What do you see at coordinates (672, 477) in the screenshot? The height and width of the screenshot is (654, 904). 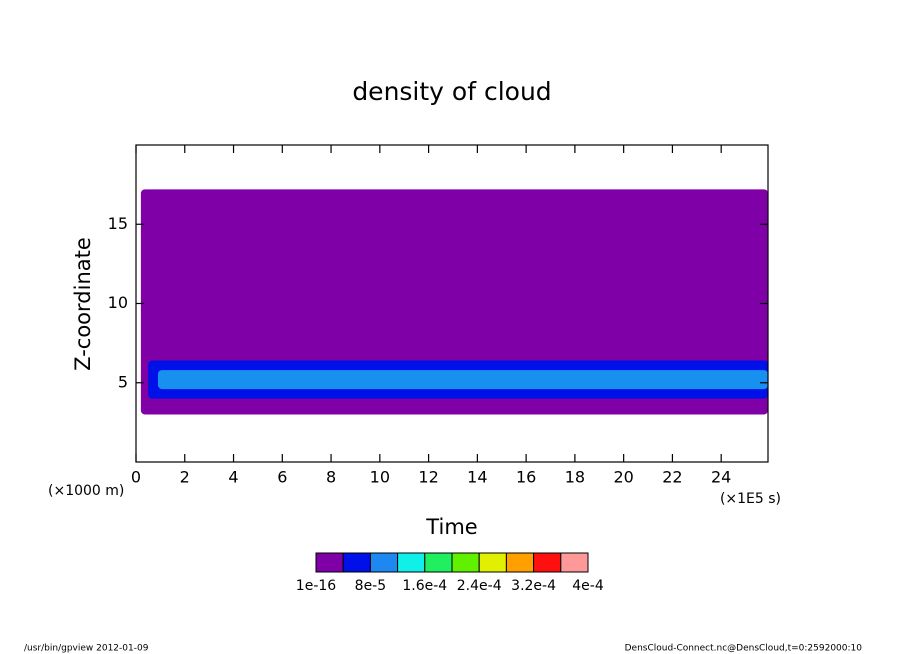 I see `x-tick-label: 22` at bounding box center [672, 477].